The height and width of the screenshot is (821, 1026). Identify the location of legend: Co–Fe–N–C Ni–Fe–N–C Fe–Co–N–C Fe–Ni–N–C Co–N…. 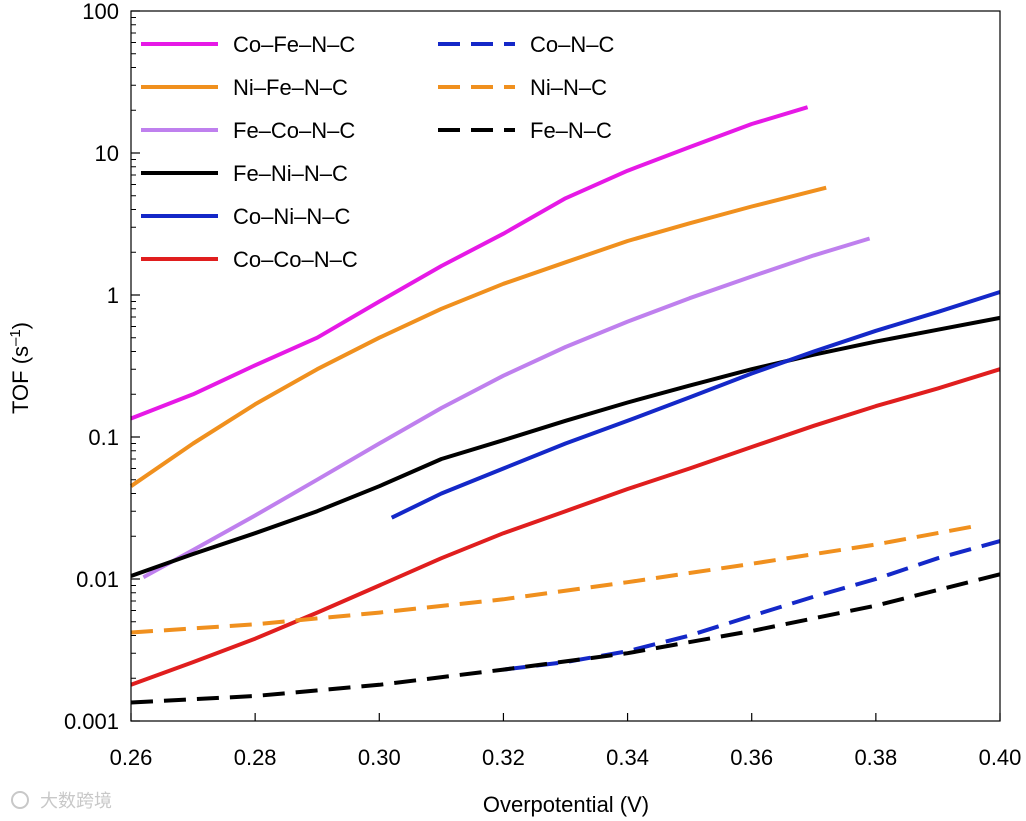
(377, 152).